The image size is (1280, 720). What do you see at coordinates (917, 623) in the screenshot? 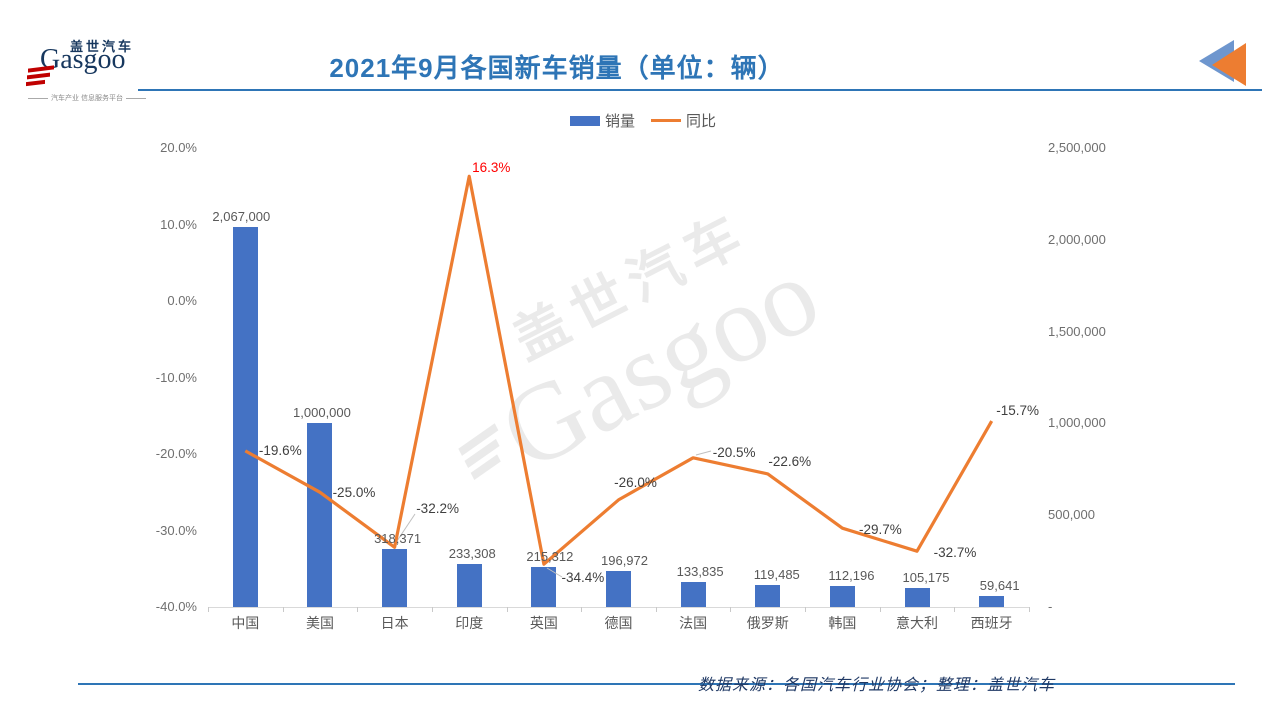
I see `category-label: 意大利` at bounding box center [917, 623].